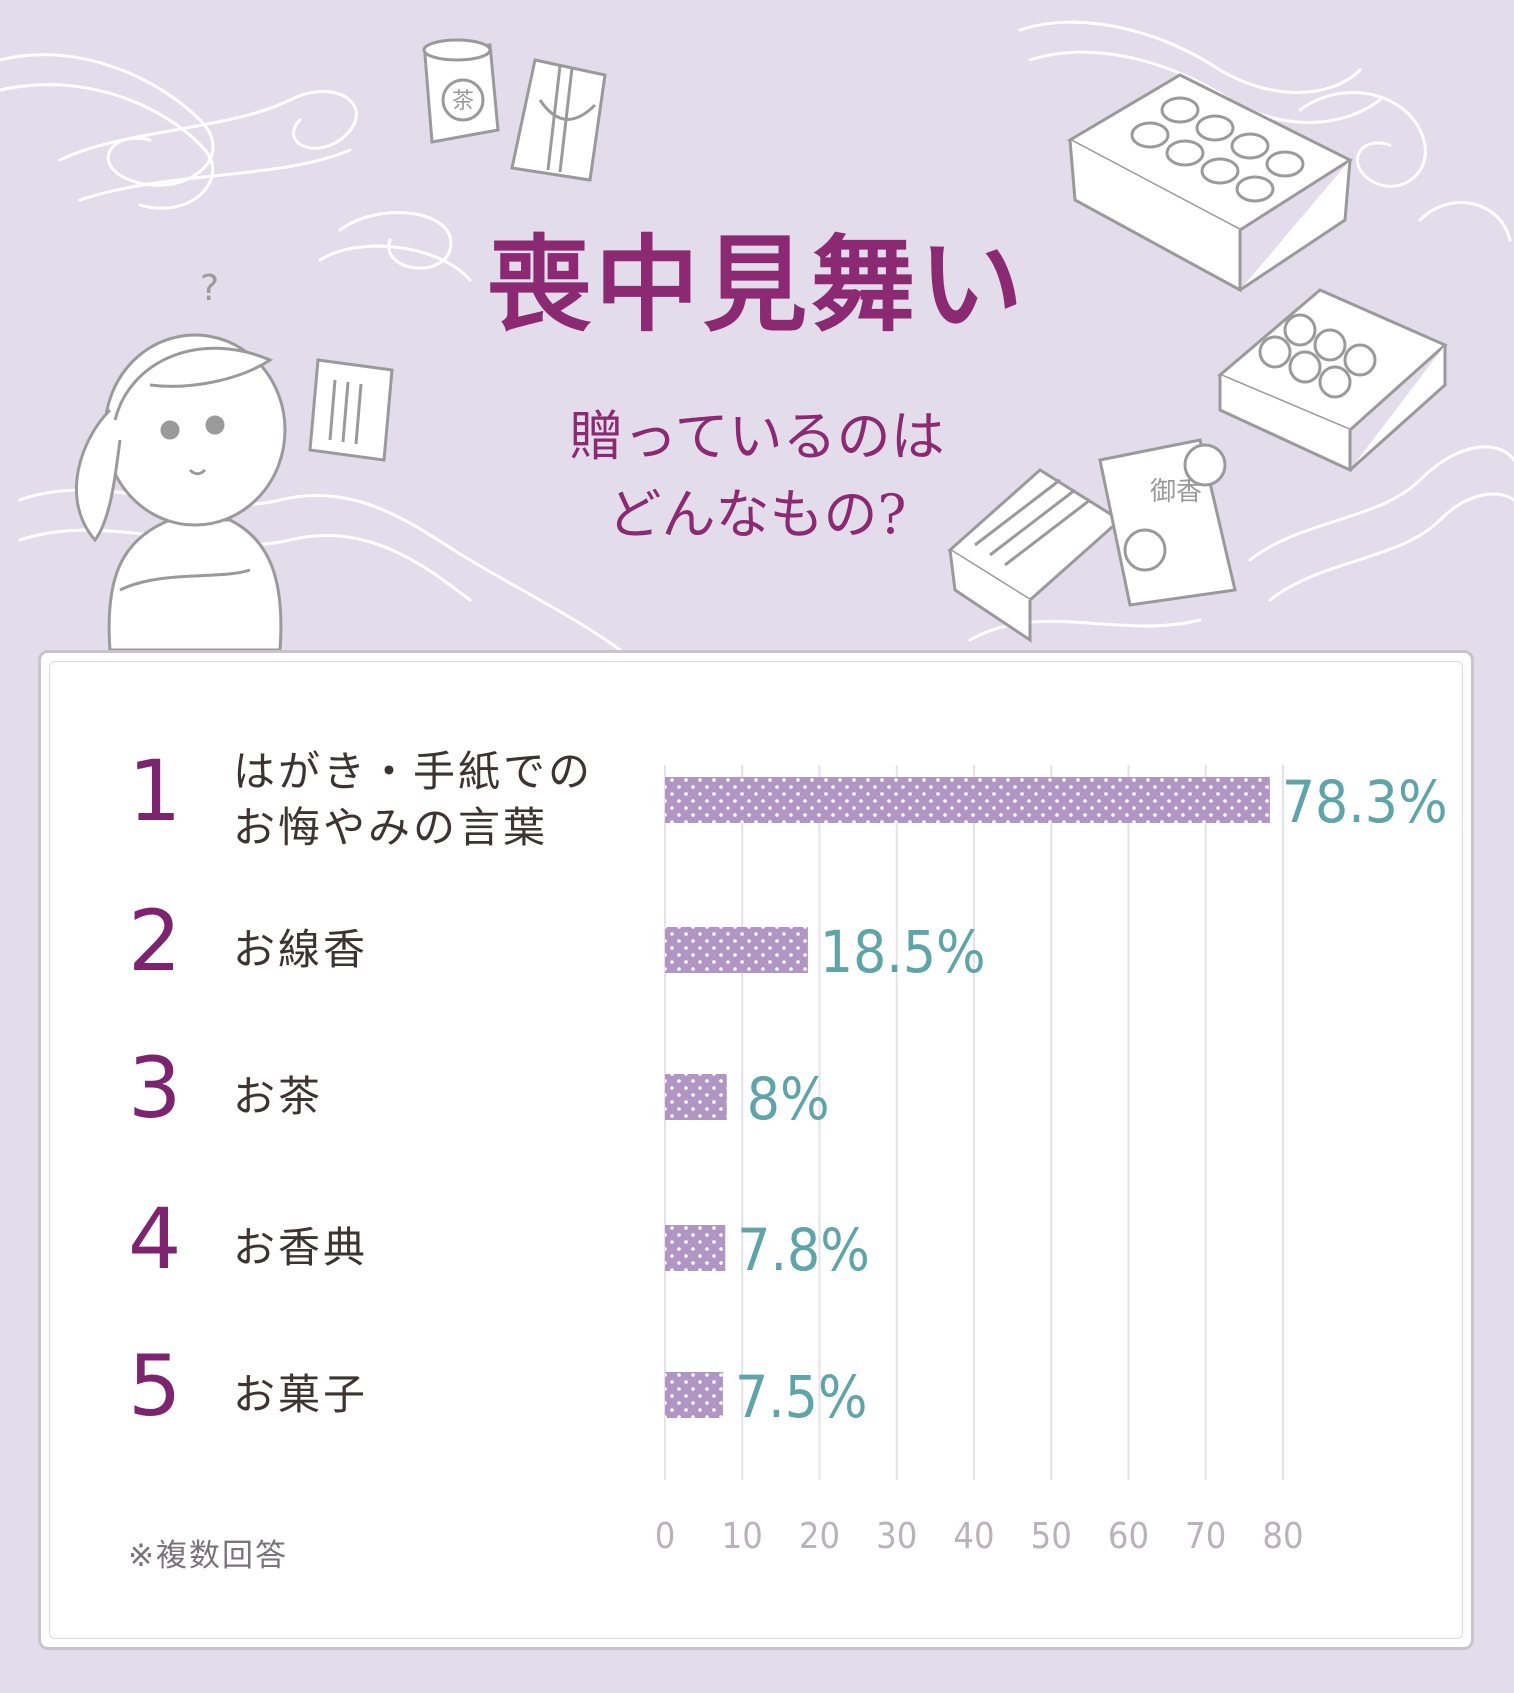 This screenshot has width=1514, height=1693. What do you see at coordinates (155, 941) in the screenshot?
I see `rank-number: 2` at bounding box center [155, 941].